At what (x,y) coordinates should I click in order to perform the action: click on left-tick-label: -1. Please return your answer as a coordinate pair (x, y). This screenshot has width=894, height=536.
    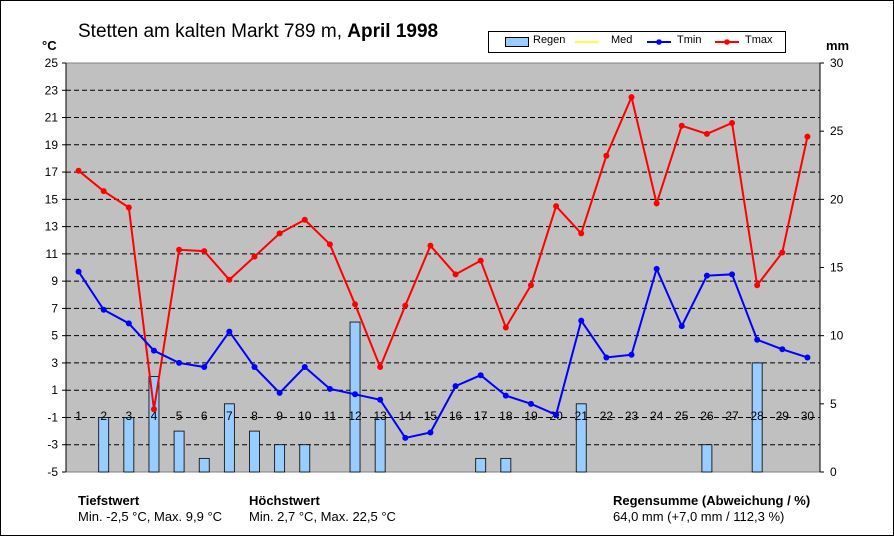
    Looking at the image, I should click on (52, 417).